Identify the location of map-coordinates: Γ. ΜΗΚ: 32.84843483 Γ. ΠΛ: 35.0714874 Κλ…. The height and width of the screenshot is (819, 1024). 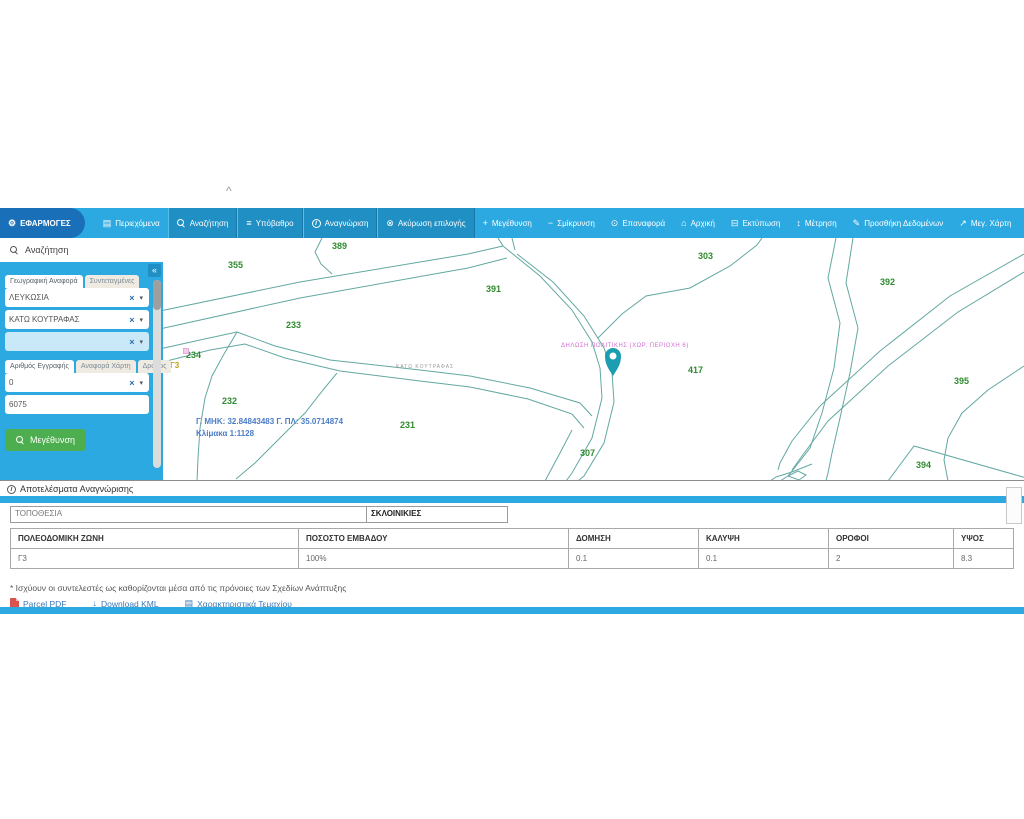
(269, 428).